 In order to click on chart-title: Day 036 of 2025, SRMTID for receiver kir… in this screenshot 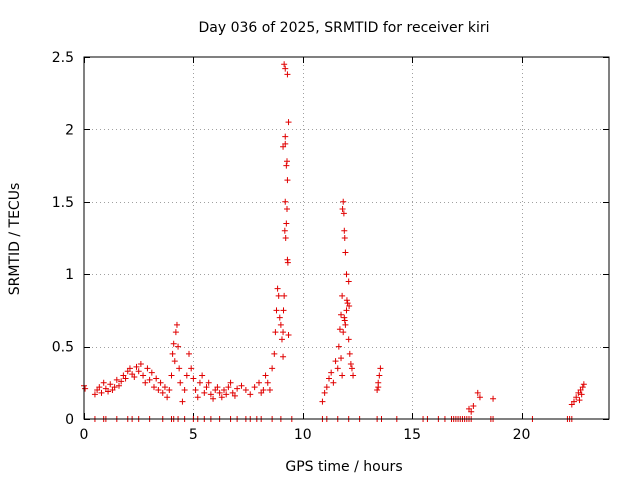, I will do `click(343, 28)`.